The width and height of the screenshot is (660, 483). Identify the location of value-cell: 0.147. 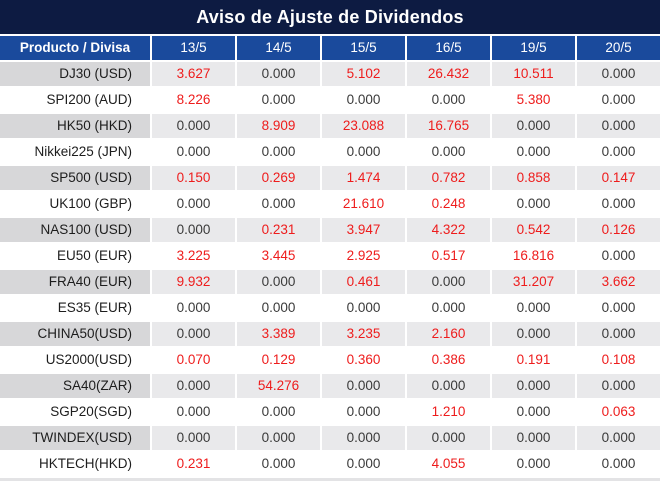
(617, 178).